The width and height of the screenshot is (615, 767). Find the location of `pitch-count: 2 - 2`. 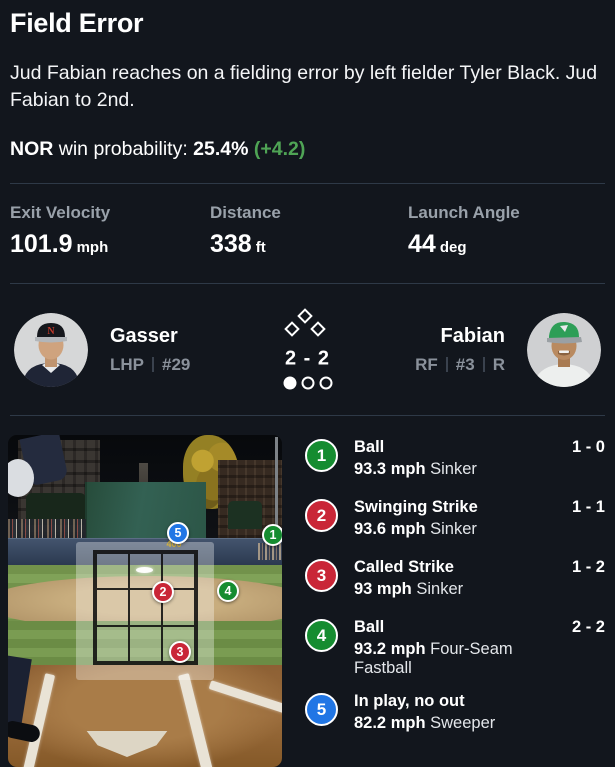

pitch-count: 2 - 2 is located at coordinates (588, 627).